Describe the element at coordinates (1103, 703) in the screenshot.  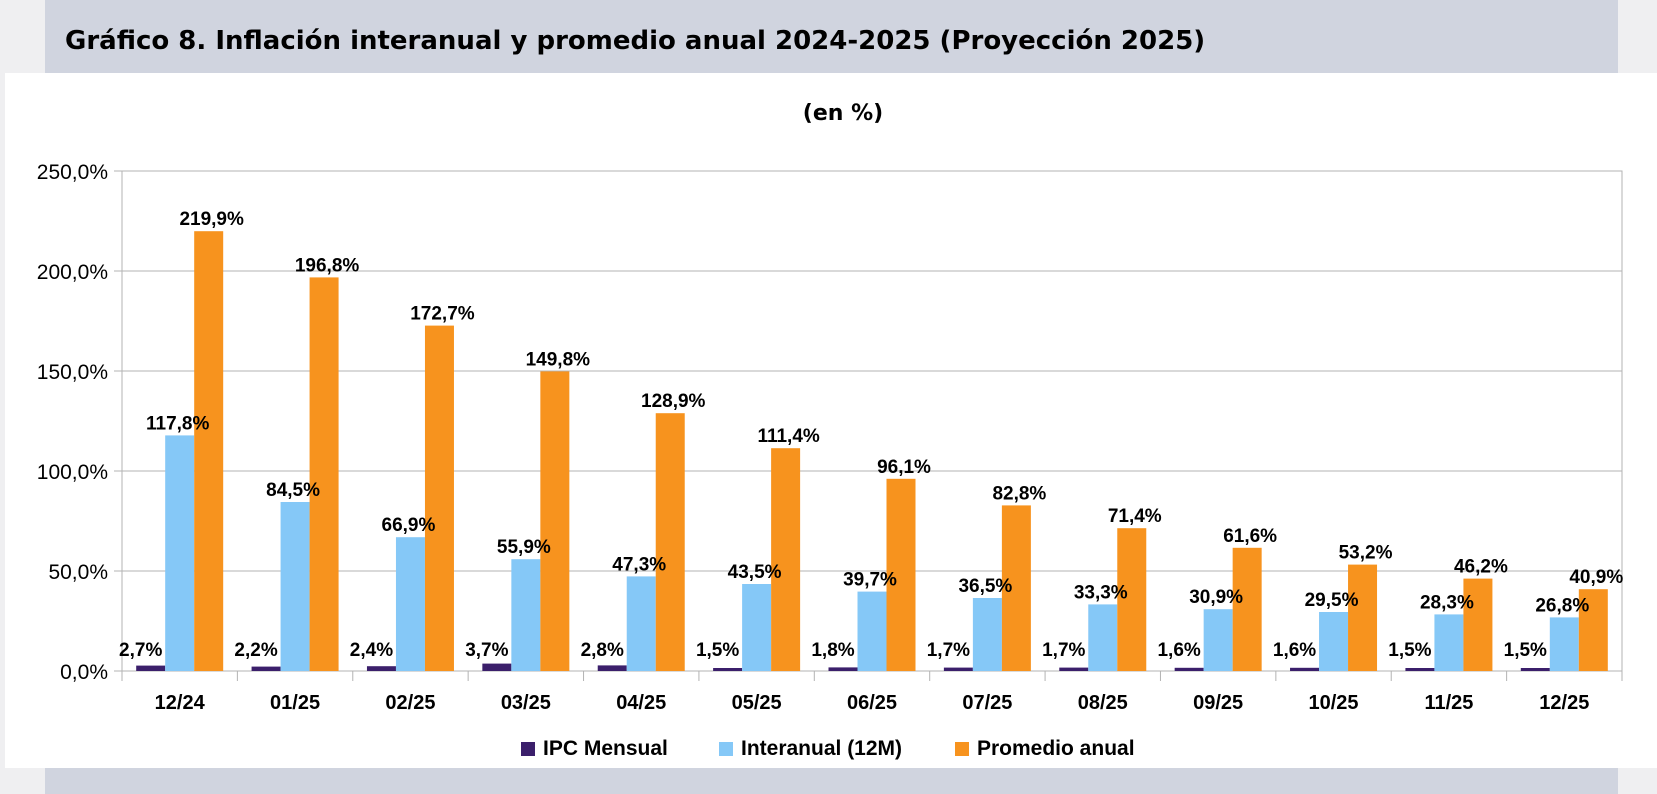
I see `x-tick-label: 08/25` at that location.